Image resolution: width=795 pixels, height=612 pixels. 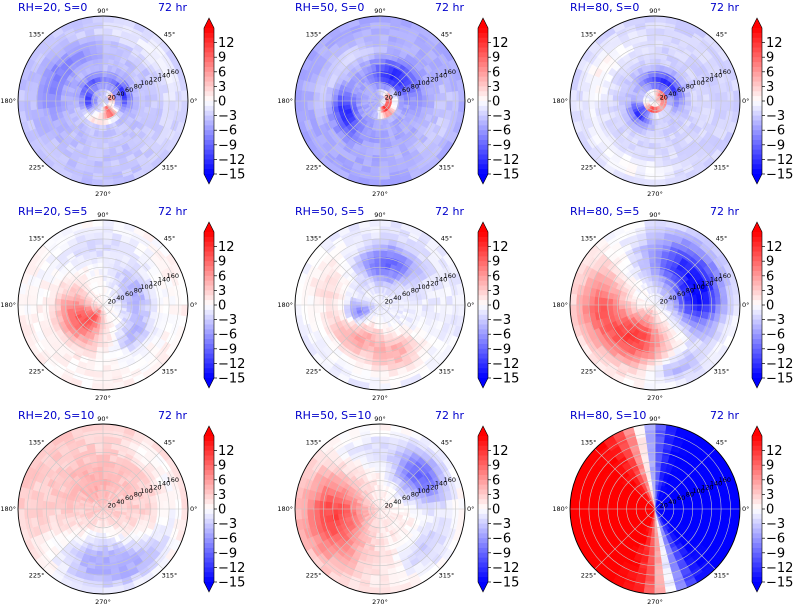 What do you see at coordinates (757, 227) in the screenshot?
I see `colorbar-extend-max` at bounding box center [757, 227].